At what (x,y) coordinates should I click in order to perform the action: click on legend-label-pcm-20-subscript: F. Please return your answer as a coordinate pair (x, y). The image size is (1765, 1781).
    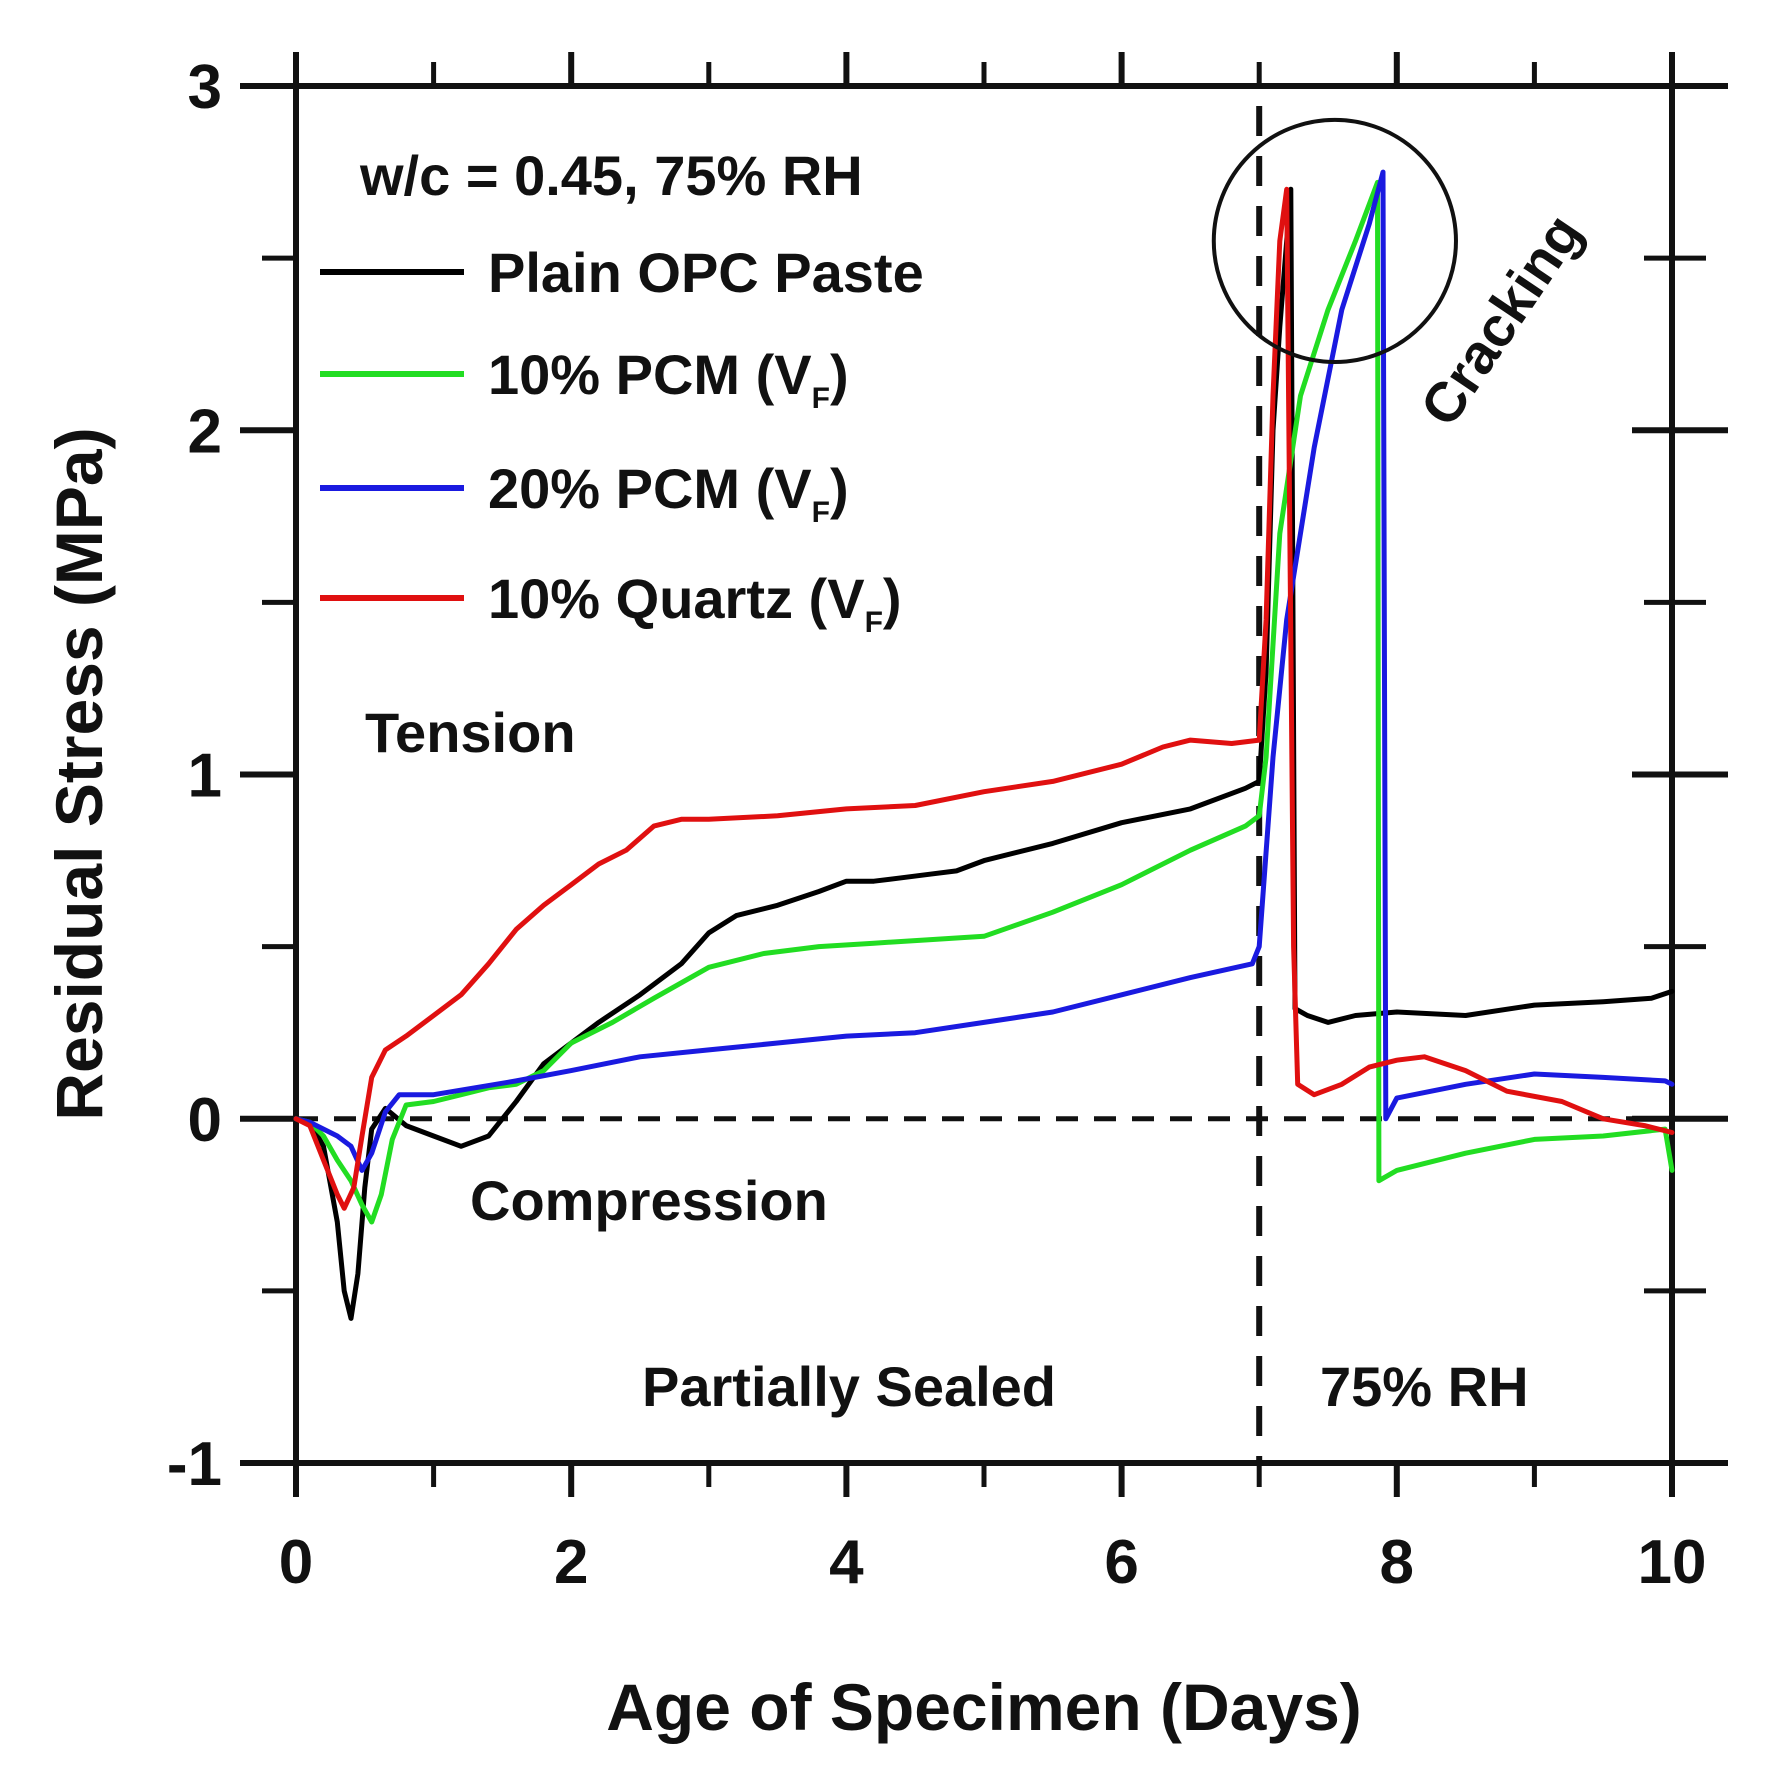
    Looking at the image, I should click on (821, 512).